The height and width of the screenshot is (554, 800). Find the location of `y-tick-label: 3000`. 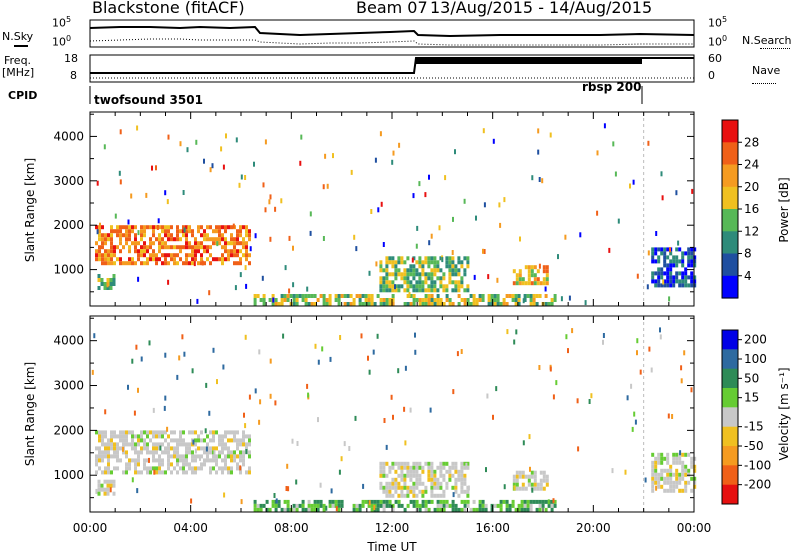

y-tick-label: 3000 is located at coordinates (68, 181).